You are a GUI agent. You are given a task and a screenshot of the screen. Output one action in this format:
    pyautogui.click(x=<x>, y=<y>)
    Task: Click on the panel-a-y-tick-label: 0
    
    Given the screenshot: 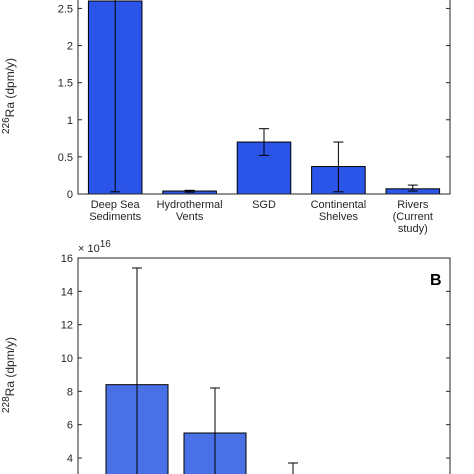 What is the action you would take?
    pyautogui.click(x=70, y=195)
    